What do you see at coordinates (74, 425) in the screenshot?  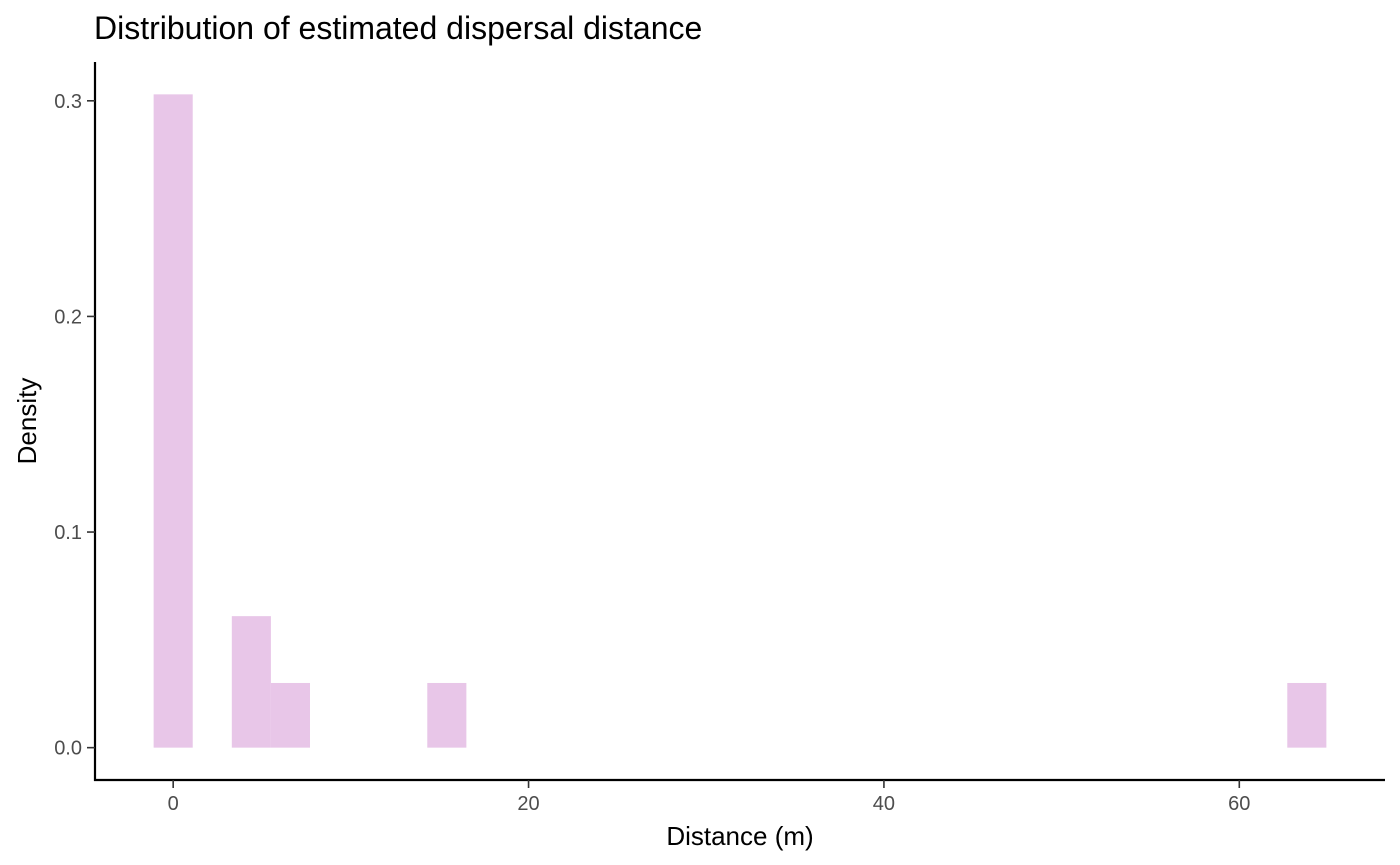 I see `y-axis-ticks: 0.0 0.1 0.2 0.3` at bounding box center [74, 425].